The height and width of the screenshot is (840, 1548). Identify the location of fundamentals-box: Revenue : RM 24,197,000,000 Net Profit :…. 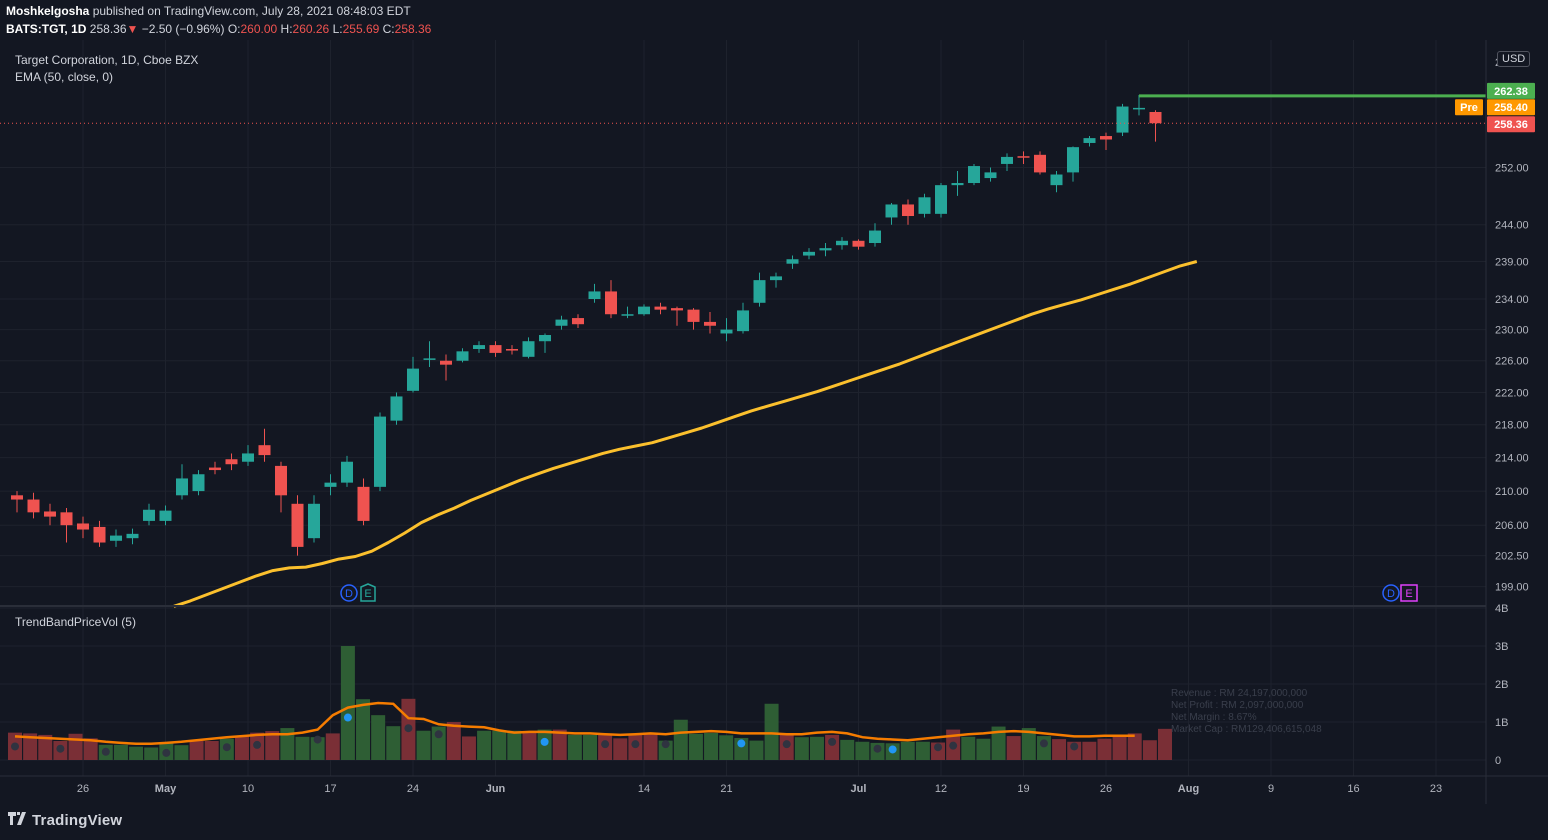
(1246, 712).